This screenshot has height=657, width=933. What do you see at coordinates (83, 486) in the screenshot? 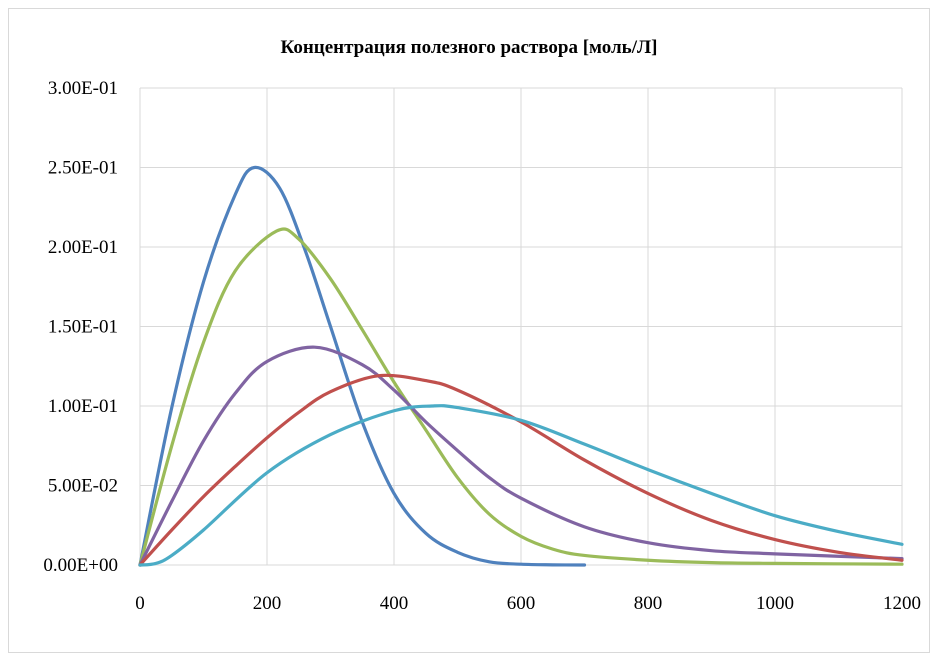
I see `y-tick-label: 5.00E-02` at bounding box center [83, 486].